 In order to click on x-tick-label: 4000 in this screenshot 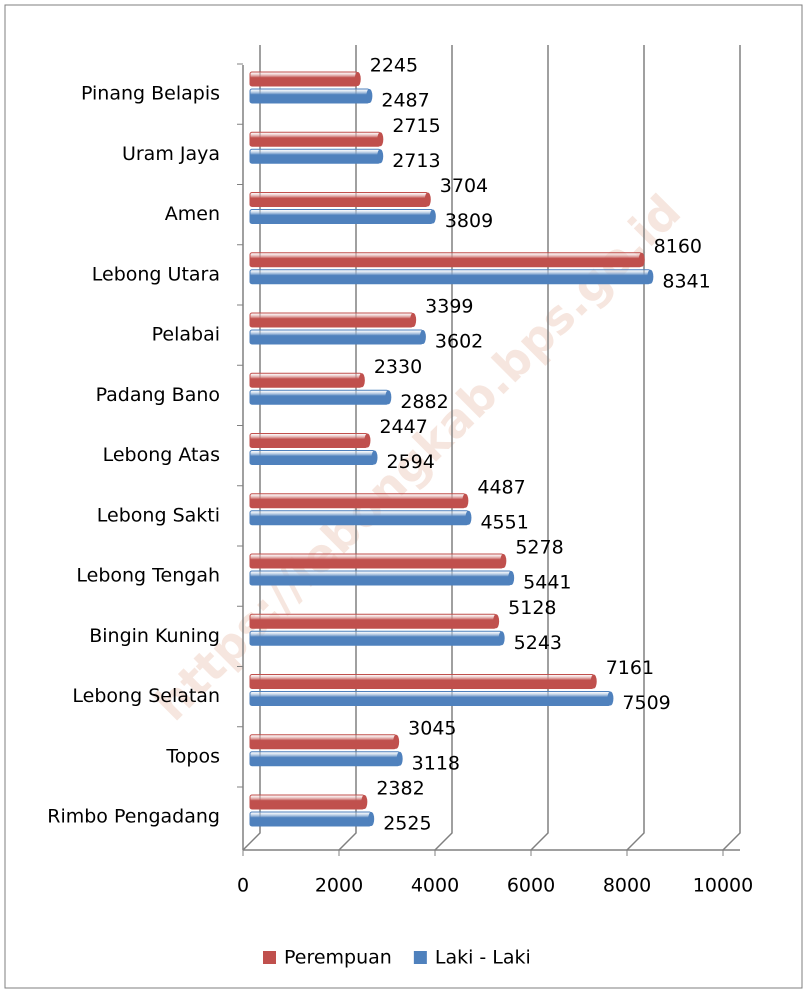, I will do `click(435, 886)`.